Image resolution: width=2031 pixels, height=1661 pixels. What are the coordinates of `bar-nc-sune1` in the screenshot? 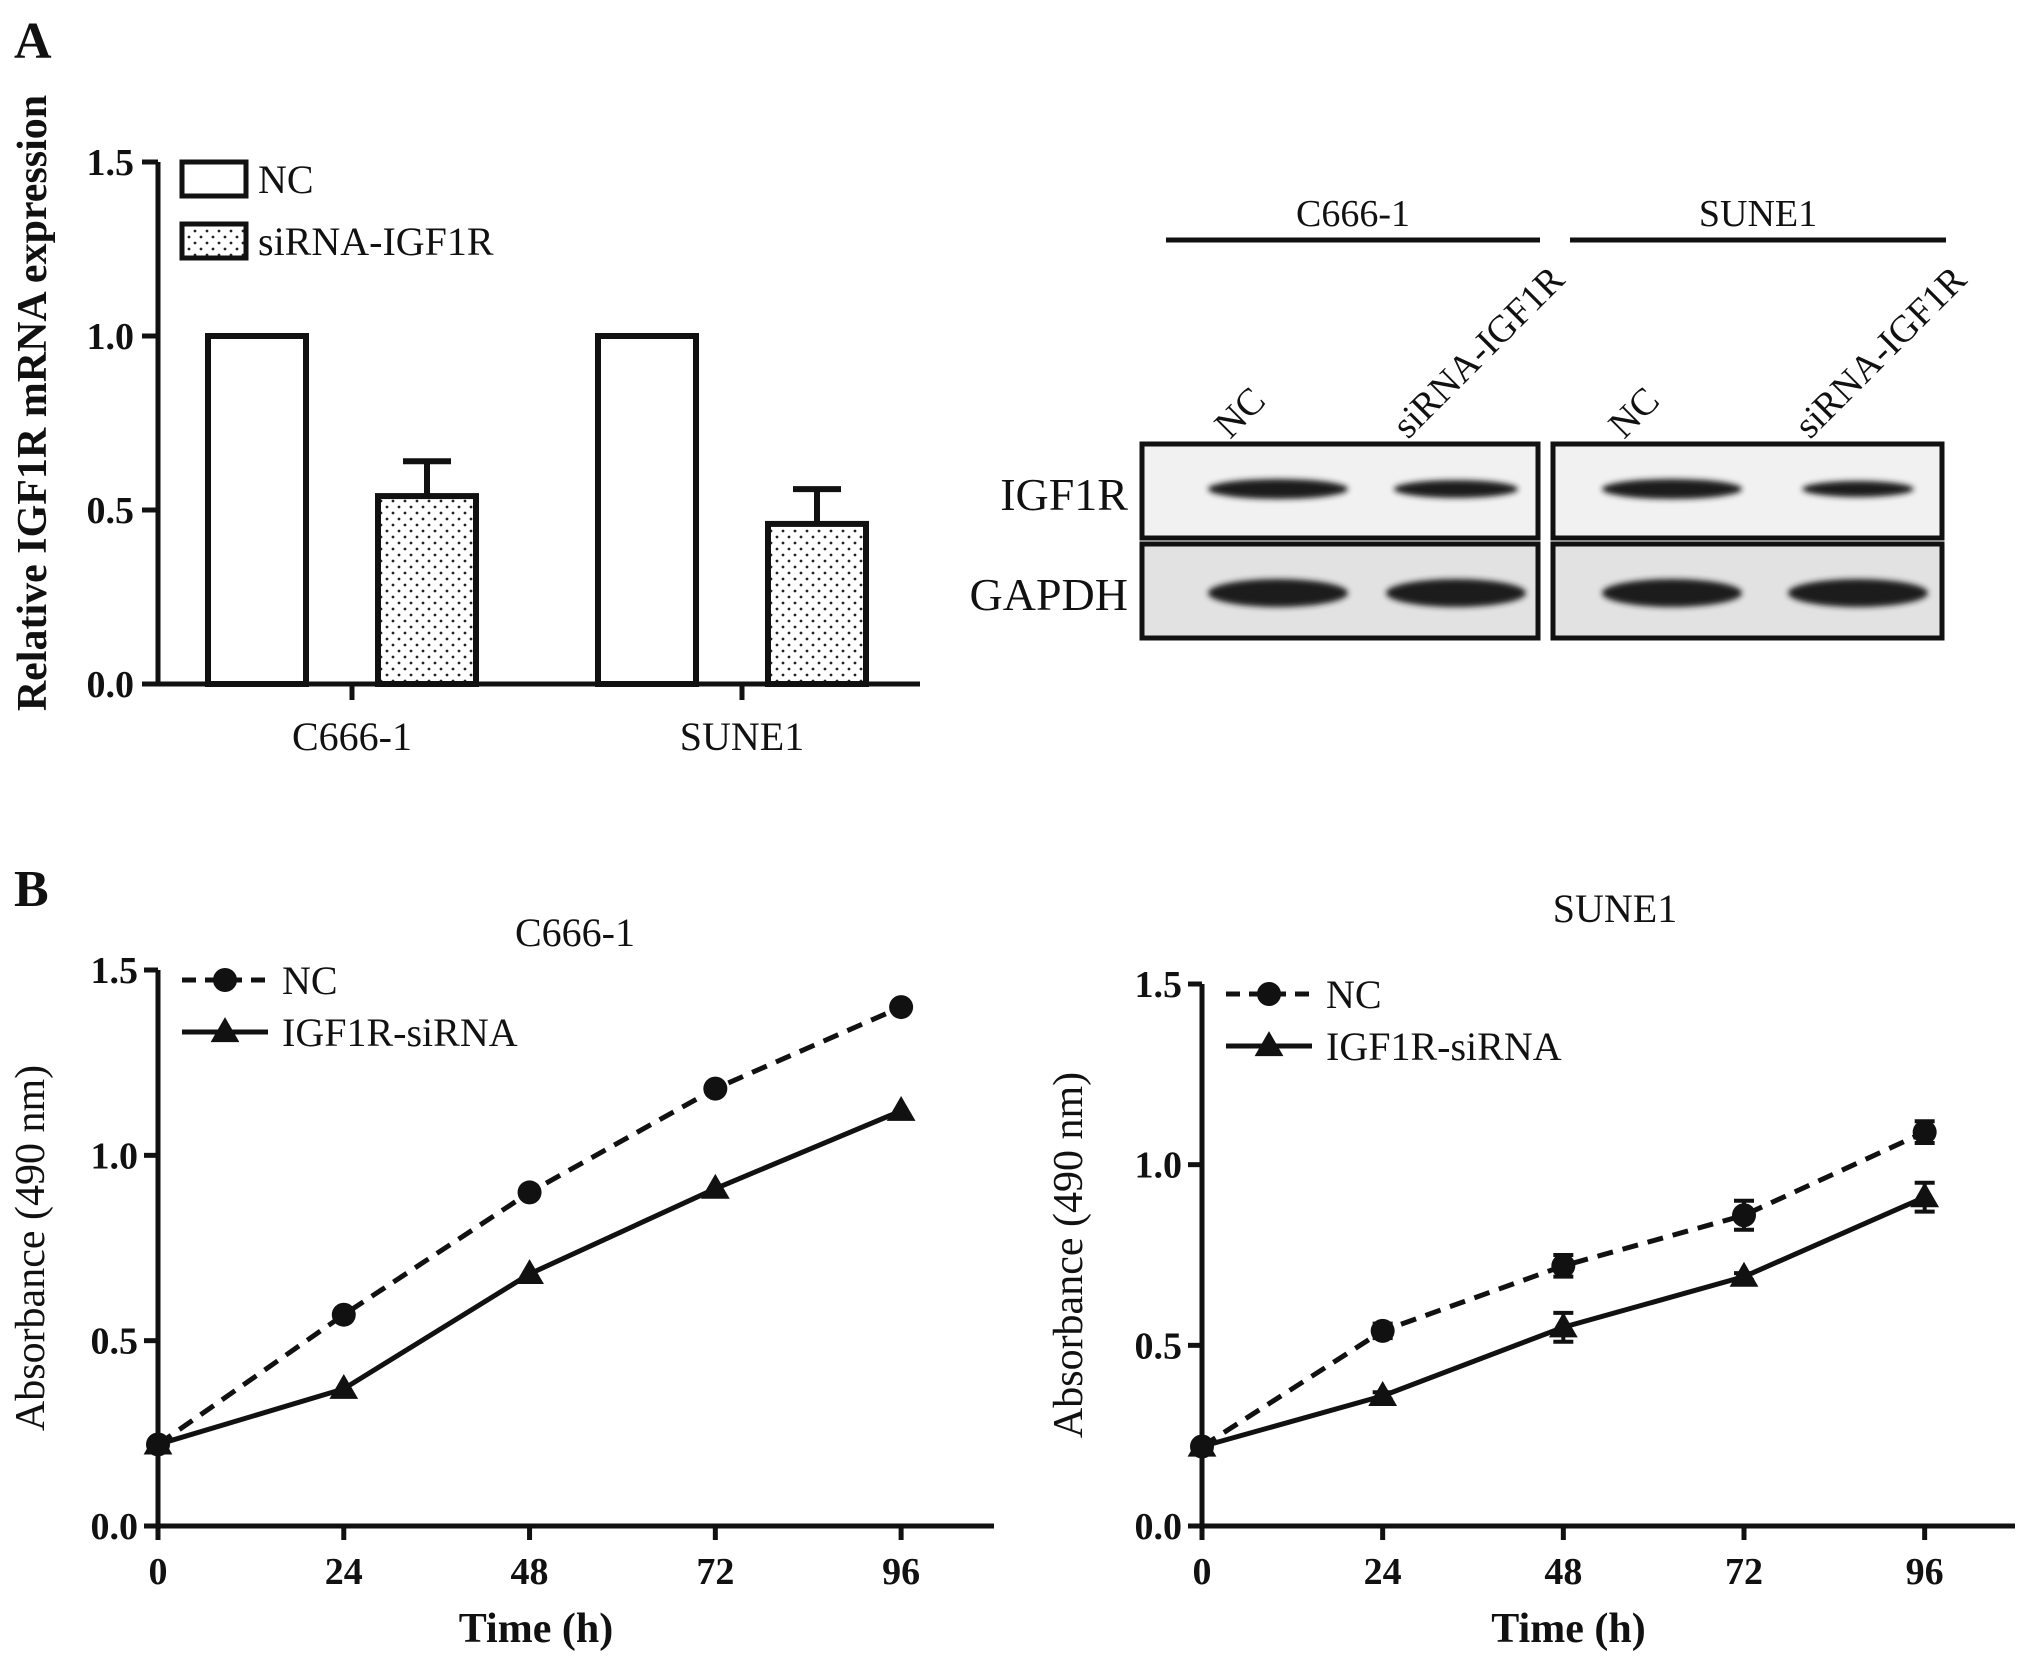 It's located at (647, 510).